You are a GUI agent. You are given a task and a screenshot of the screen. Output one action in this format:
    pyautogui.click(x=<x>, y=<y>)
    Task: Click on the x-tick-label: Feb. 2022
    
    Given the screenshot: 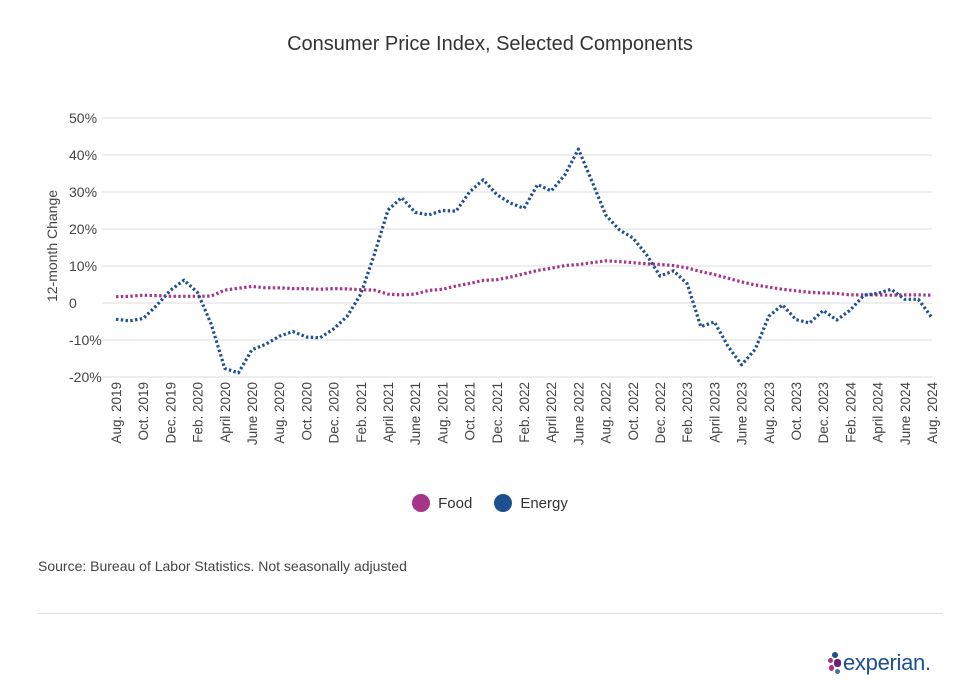 What is the action you would take?
    pyautogui.click(x=524, y=412)
    